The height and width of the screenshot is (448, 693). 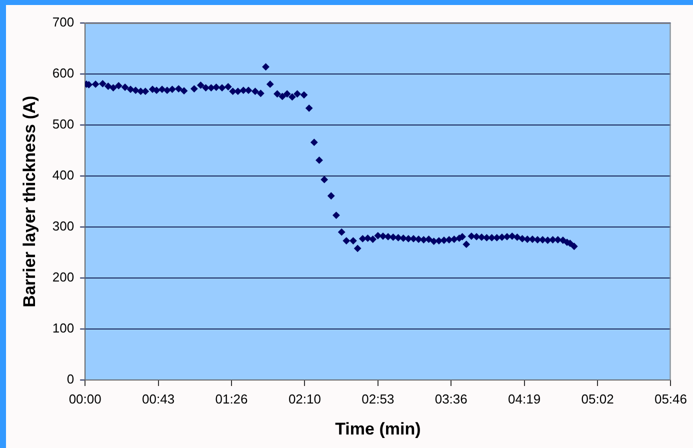 What do you see at coordinates (70, 379) in the screenshot?
I see `y-tick-label: 0` at bounding box center [70, 379].